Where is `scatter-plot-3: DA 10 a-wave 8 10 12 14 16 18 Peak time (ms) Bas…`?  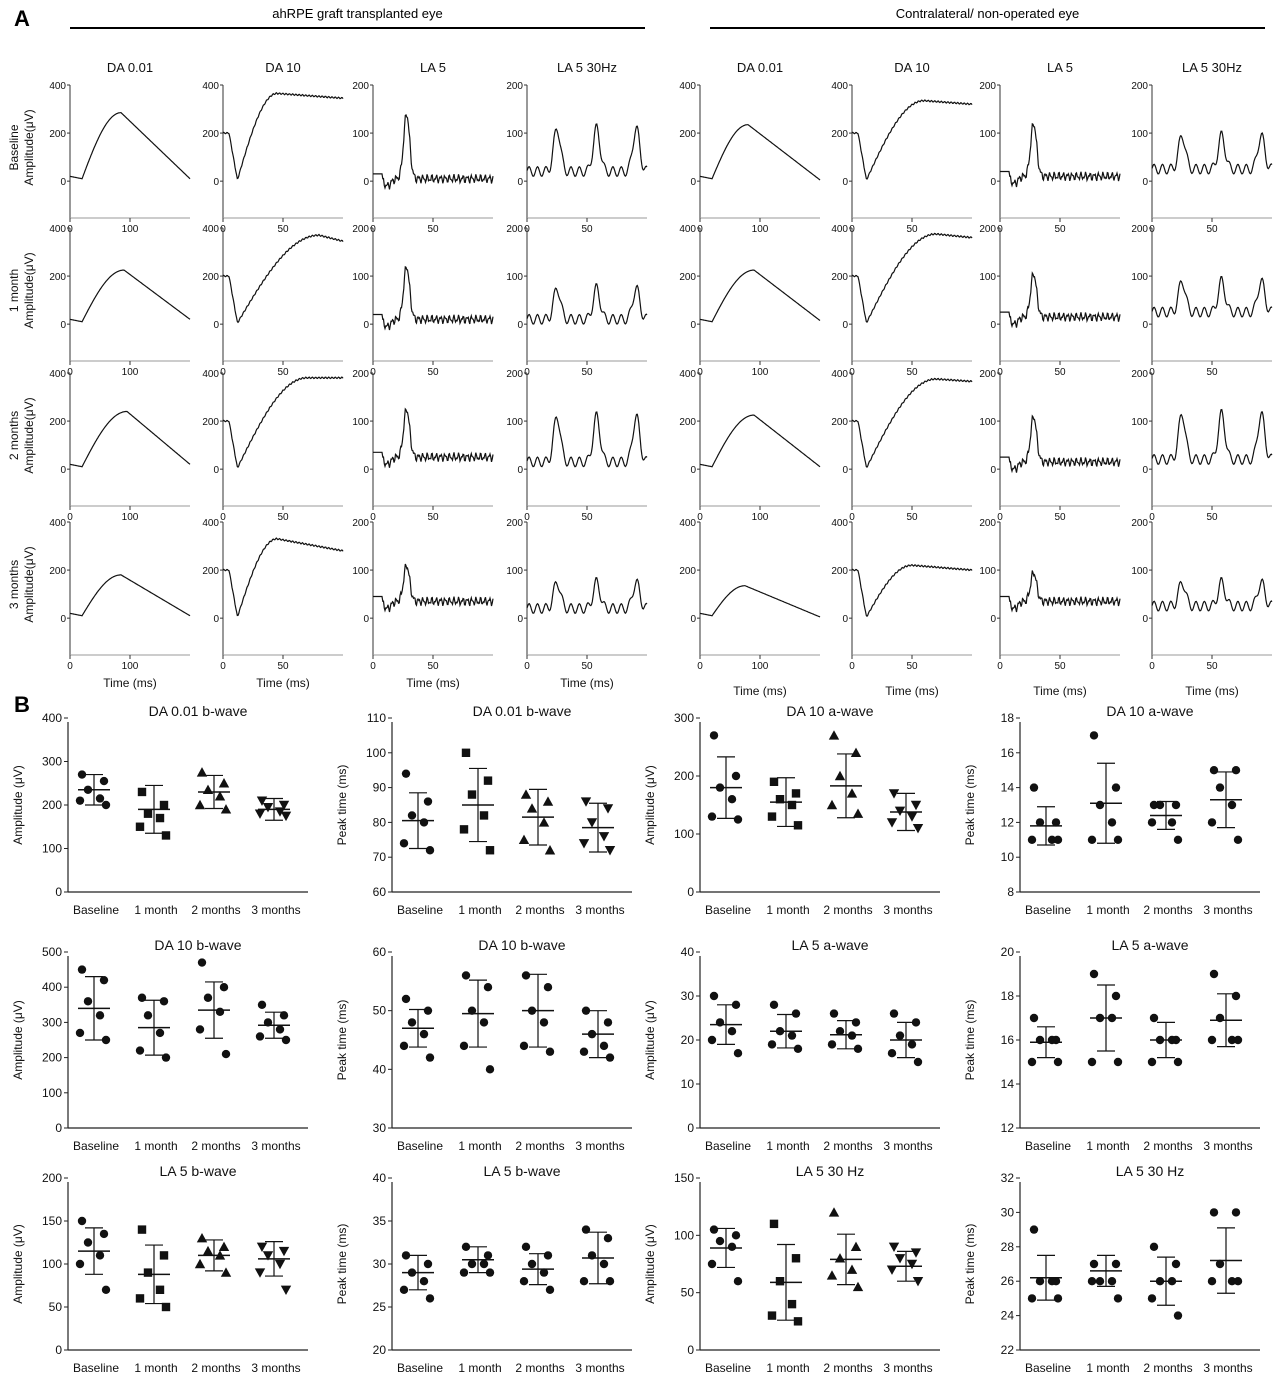 scatter-plot-3: DA 10 a-wave 8 10 12 14 16 18 Peak time (ms) Bas… is located at coordinates (1111, 810).